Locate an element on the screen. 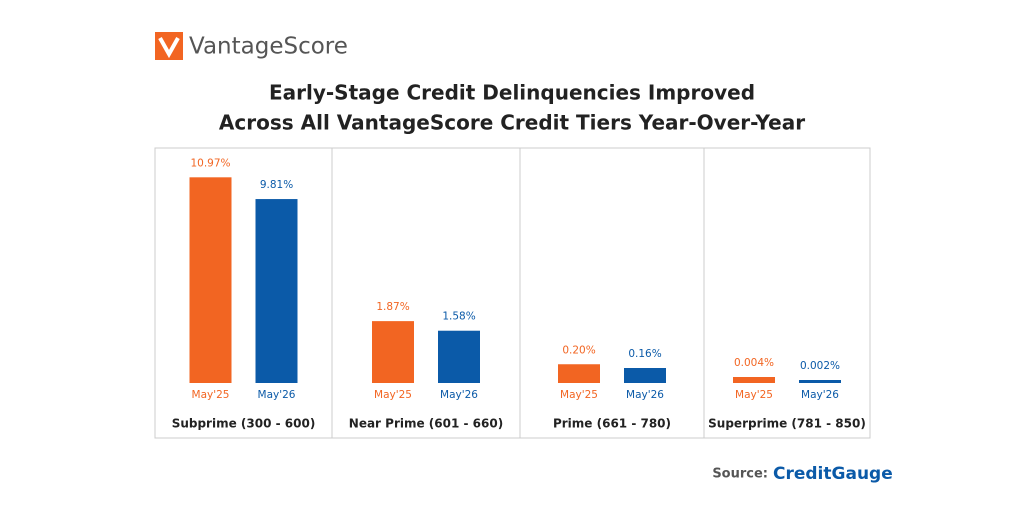  value-label: 0.16% is located at coordinates (644, 354).